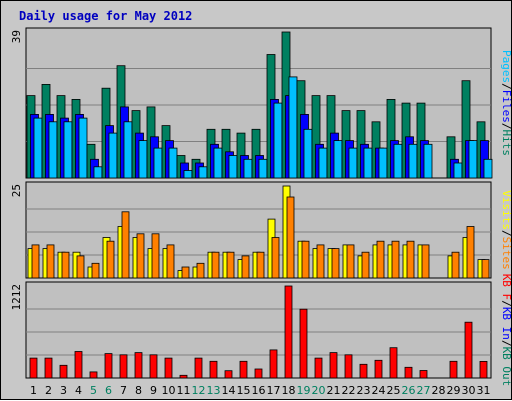 The height and width of the screenshot is (401, 512). What do you see at coordinates (48, 390) in the screenshot?
I see `x-tick-label: 2` at bounding box center [48, 390].